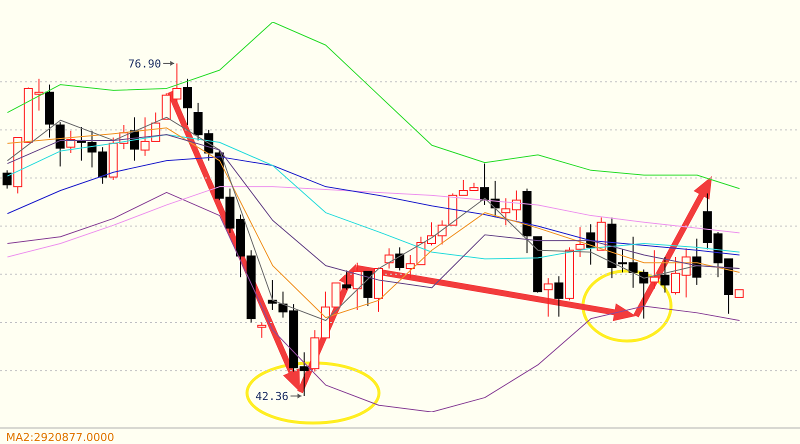 The image size is (800, 444). I want to click on annotation: 42.36, so click(272, 397).